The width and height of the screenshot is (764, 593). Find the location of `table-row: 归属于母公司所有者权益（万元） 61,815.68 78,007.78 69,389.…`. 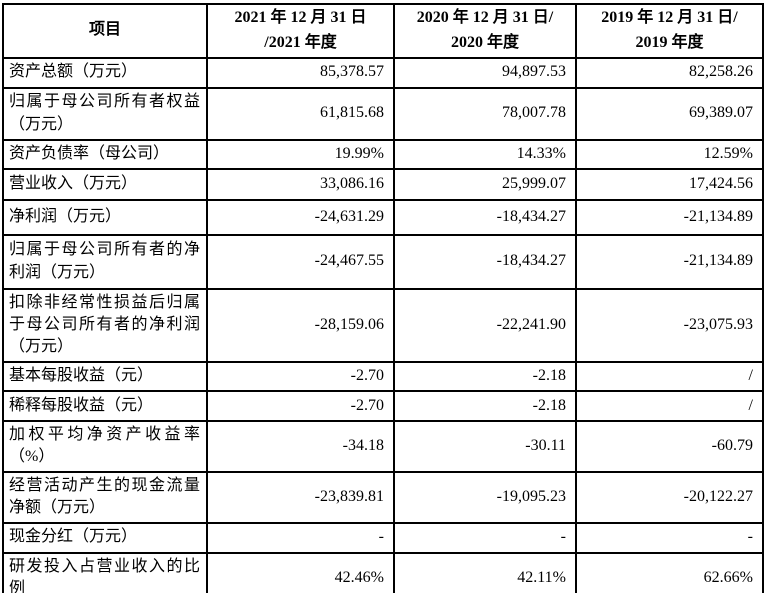

table-row: 归属于母公司所有者权益（万元） 61,815.68 78,007.78 69,389.… is located at coordinates (383, 113).